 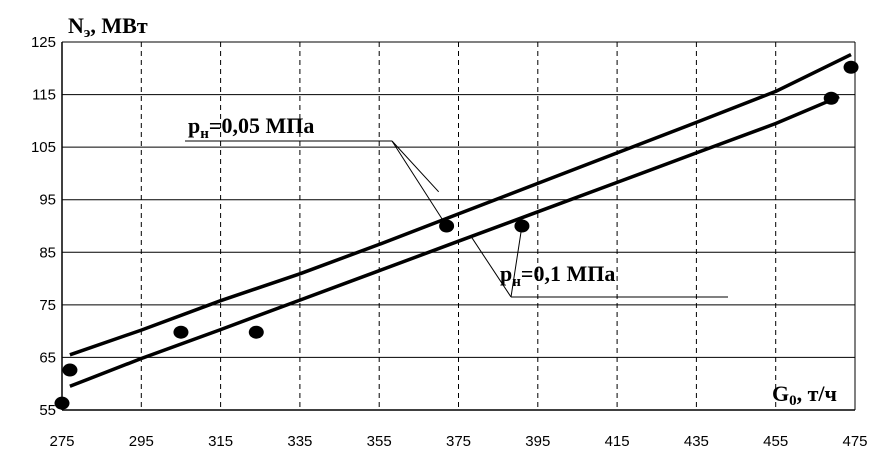 I want to click on y-axis-title: Nэ, МВт, so click(x=108, y=27).